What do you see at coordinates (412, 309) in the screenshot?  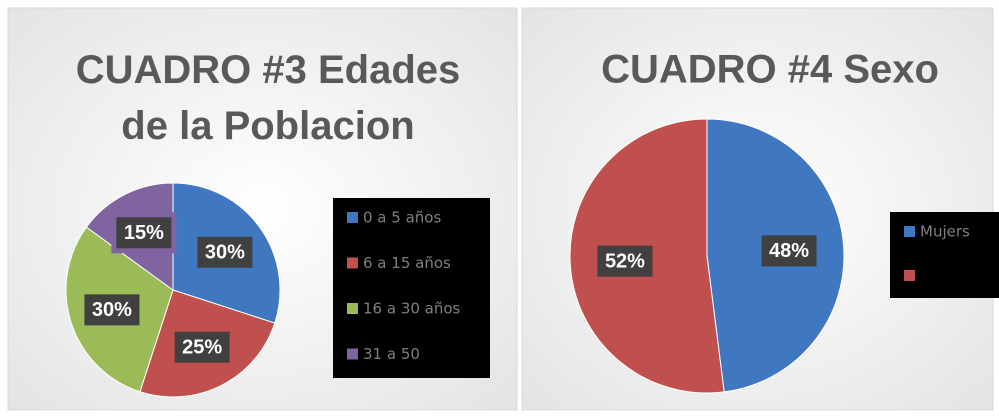 I see `legend-label: 16 a 30 años` at bounding box center [412, 309].